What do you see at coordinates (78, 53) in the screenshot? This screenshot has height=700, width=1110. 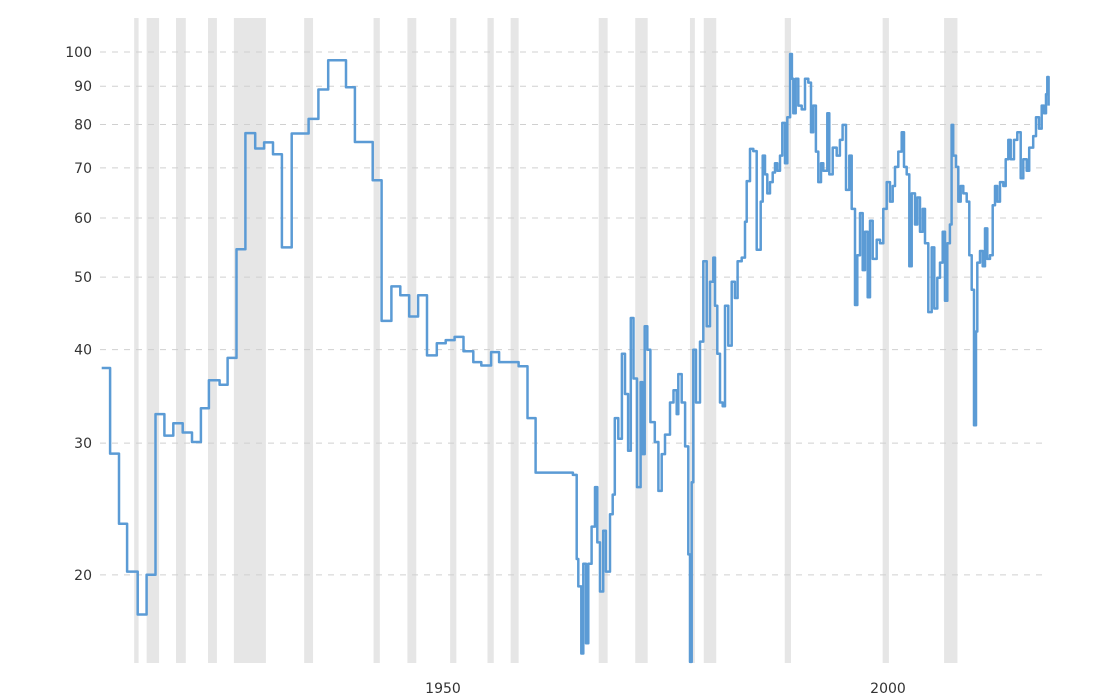 I see `y-tick-label: 100` at bounding box center [78, 53].